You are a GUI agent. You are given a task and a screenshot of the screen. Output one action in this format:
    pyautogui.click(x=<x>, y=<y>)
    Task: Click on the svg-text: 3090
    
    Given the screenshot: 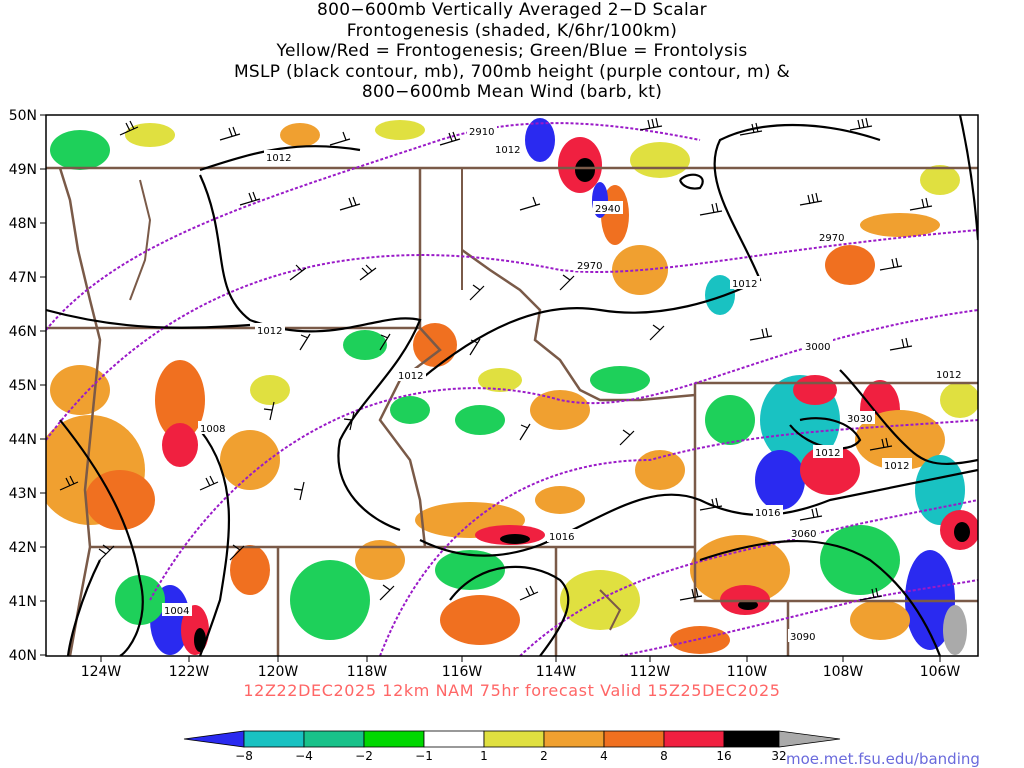 What is the action you would take?
    pyautogui.click(x=802, y=637)
    